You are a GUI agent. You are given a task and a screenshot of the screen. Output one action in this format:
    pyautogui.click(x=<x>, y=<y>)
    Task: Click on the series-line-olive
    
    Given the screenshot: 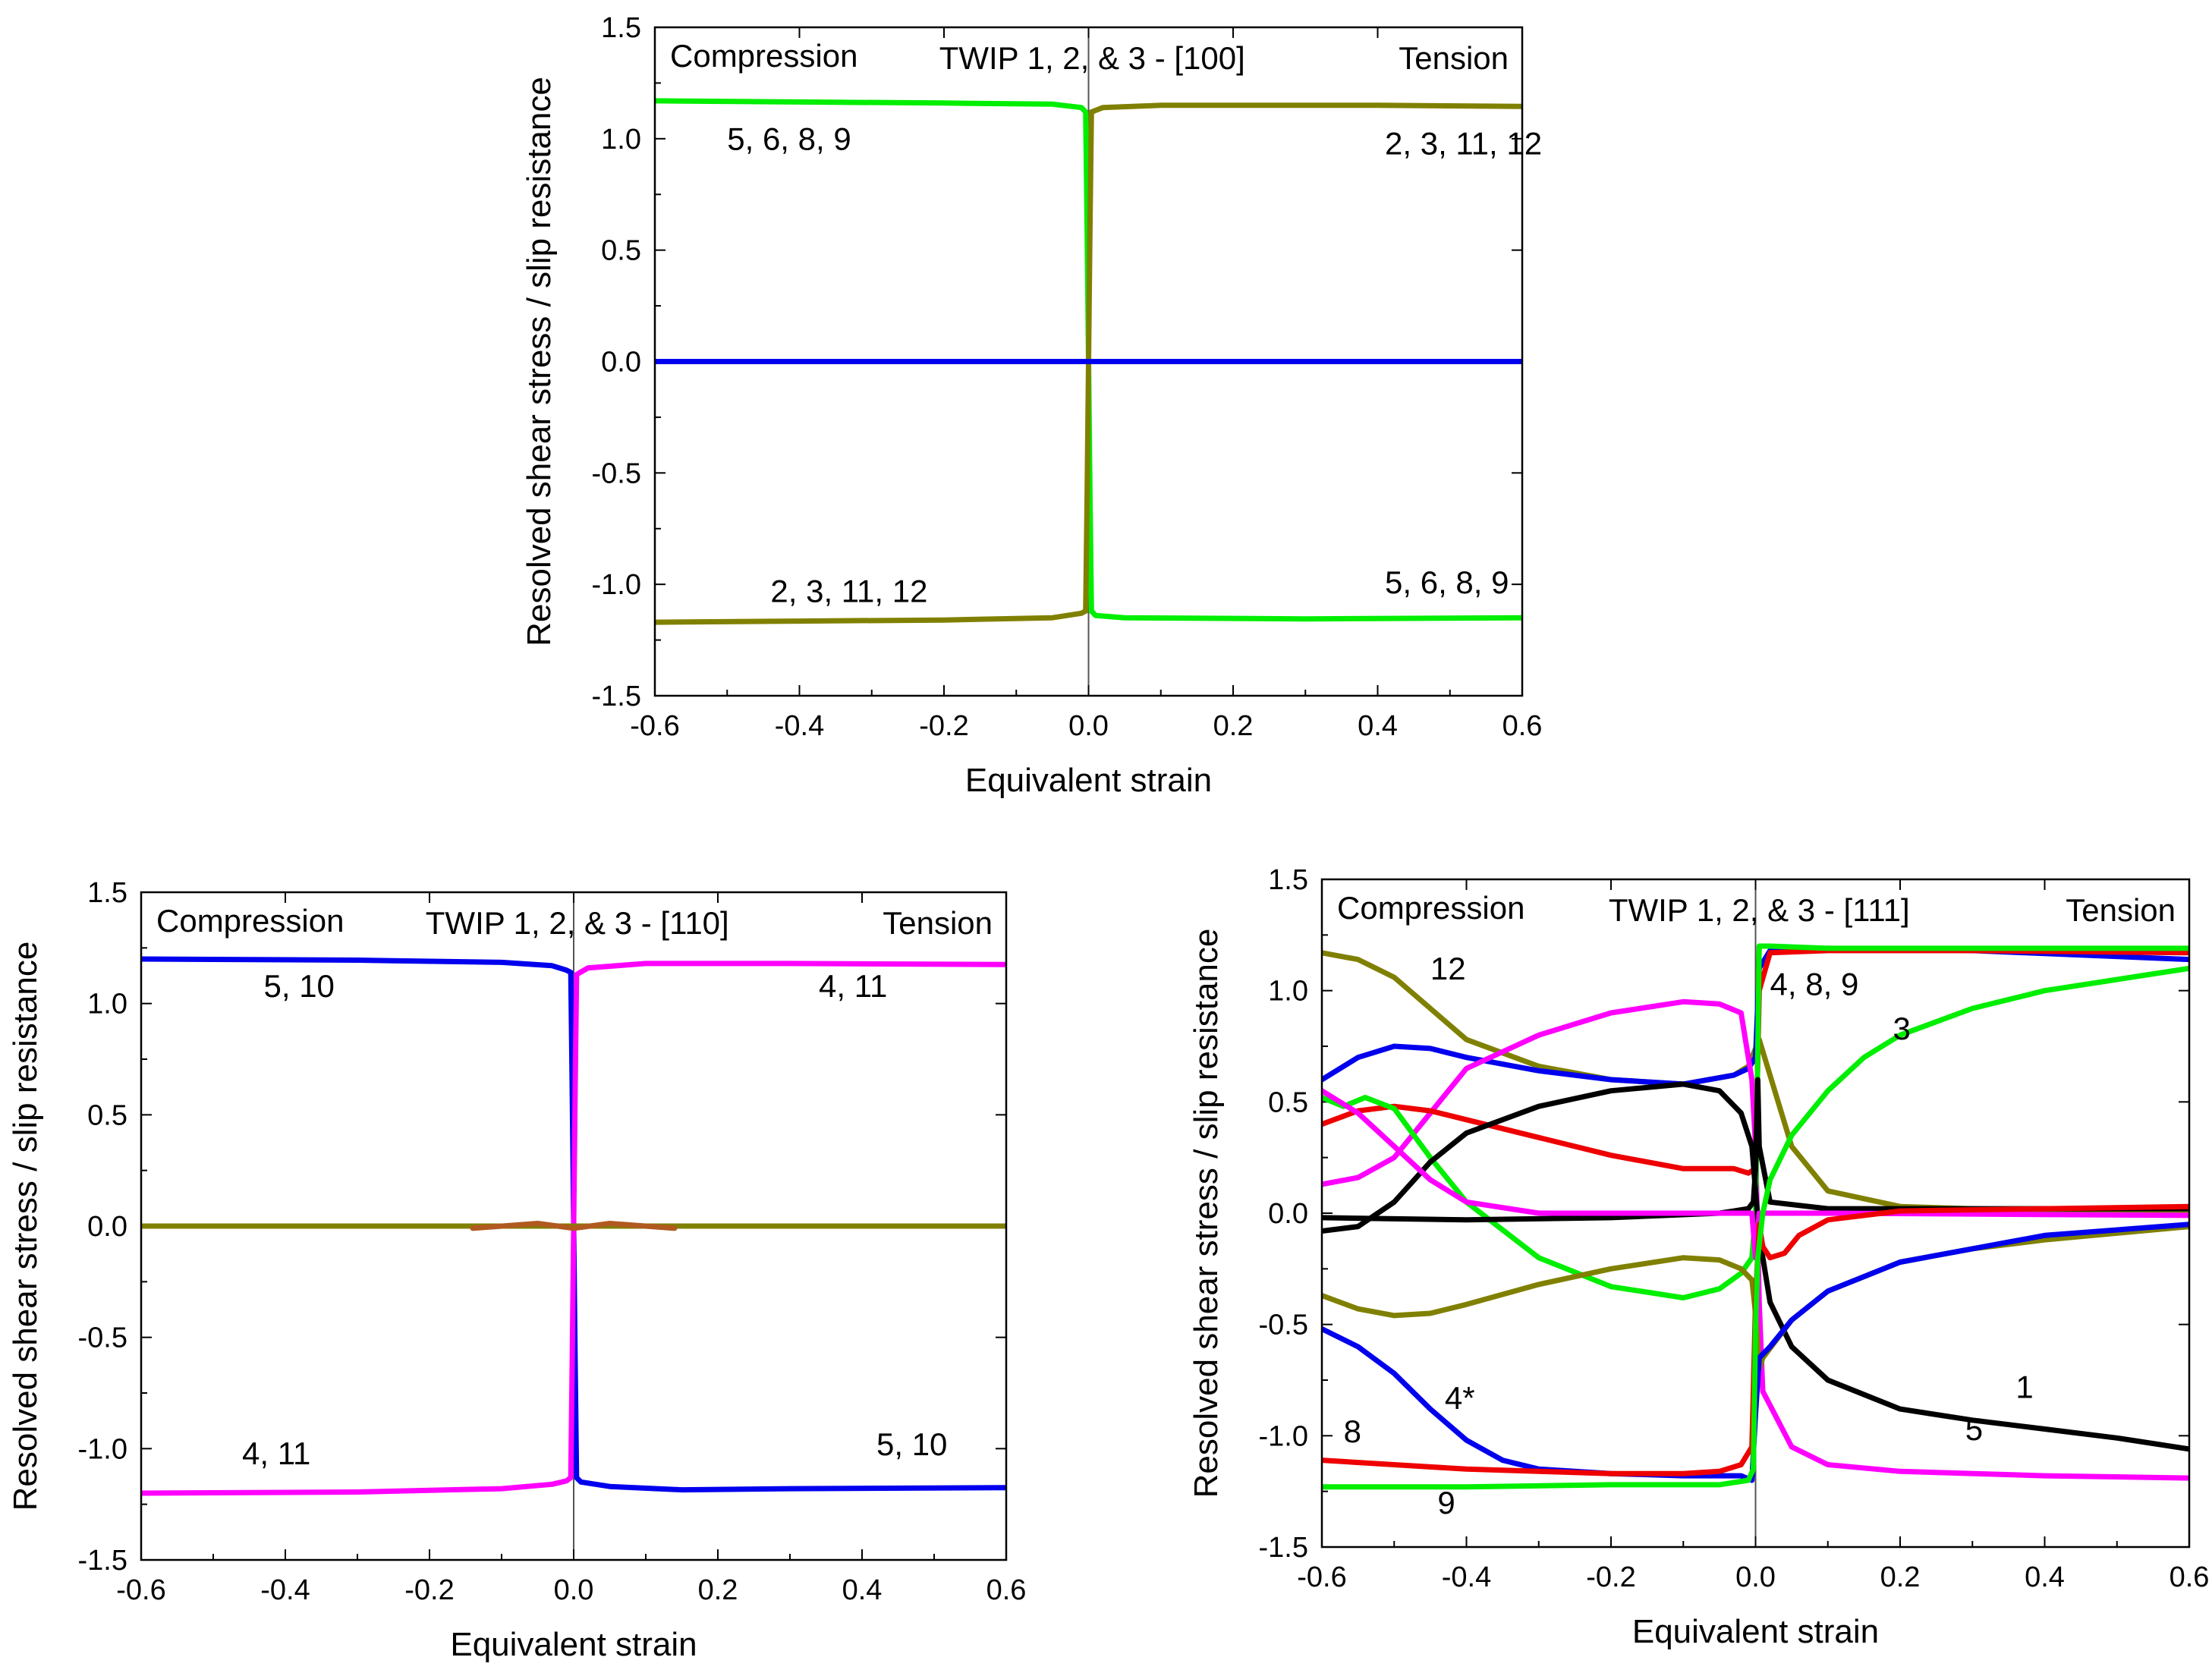 What is the action you would take?
    pyautogui.click(x=1088, y=363)
    